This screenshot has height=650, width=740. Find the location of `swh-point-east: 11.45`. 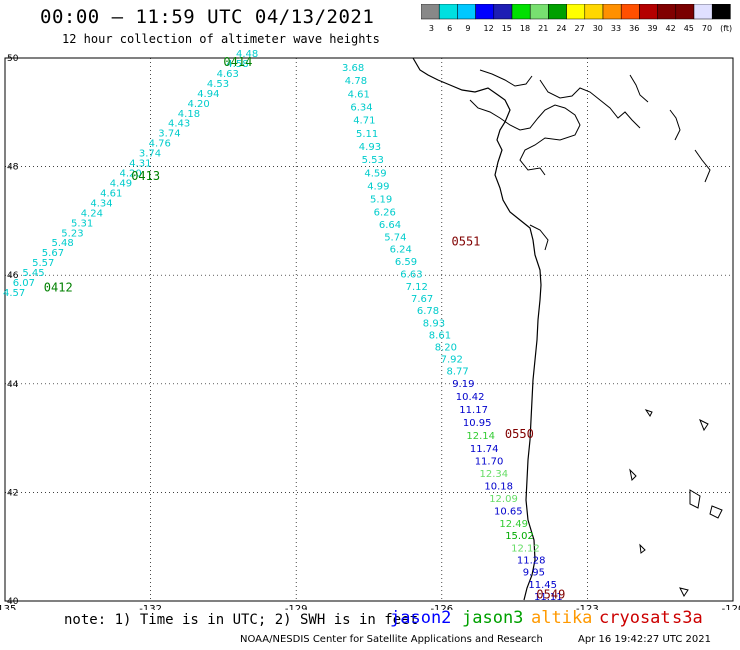

swh-point-east: 11.45 is located at coordinates (542, 585).